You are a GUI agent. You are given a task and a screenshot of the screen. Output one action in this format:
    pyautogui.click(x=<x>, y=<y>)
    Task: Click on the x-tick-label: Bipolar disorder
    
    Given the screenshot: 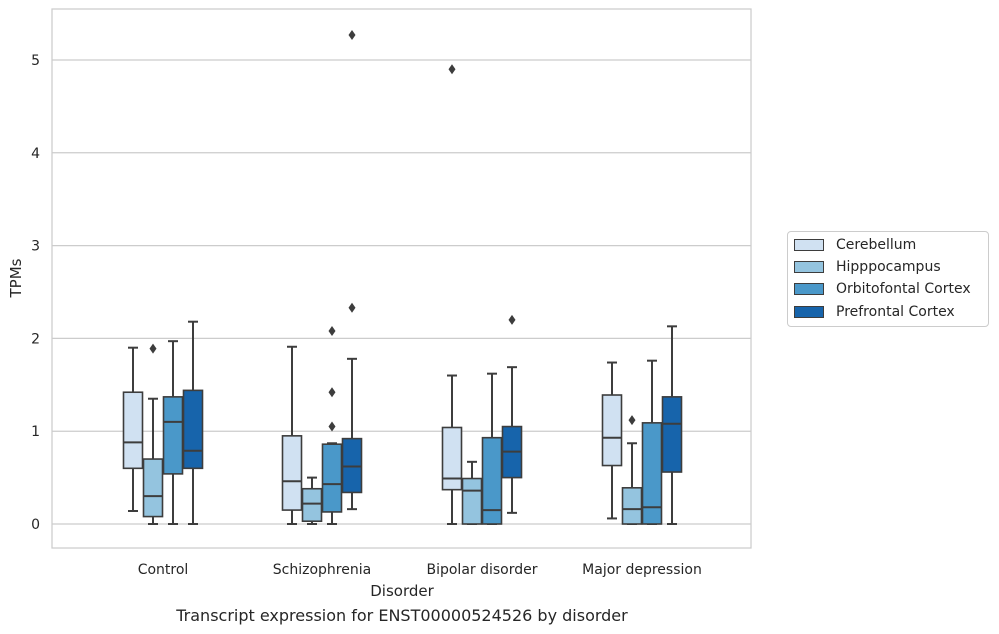 What is the action you would take?
    pyautogui.click(x=481, y=570)
    